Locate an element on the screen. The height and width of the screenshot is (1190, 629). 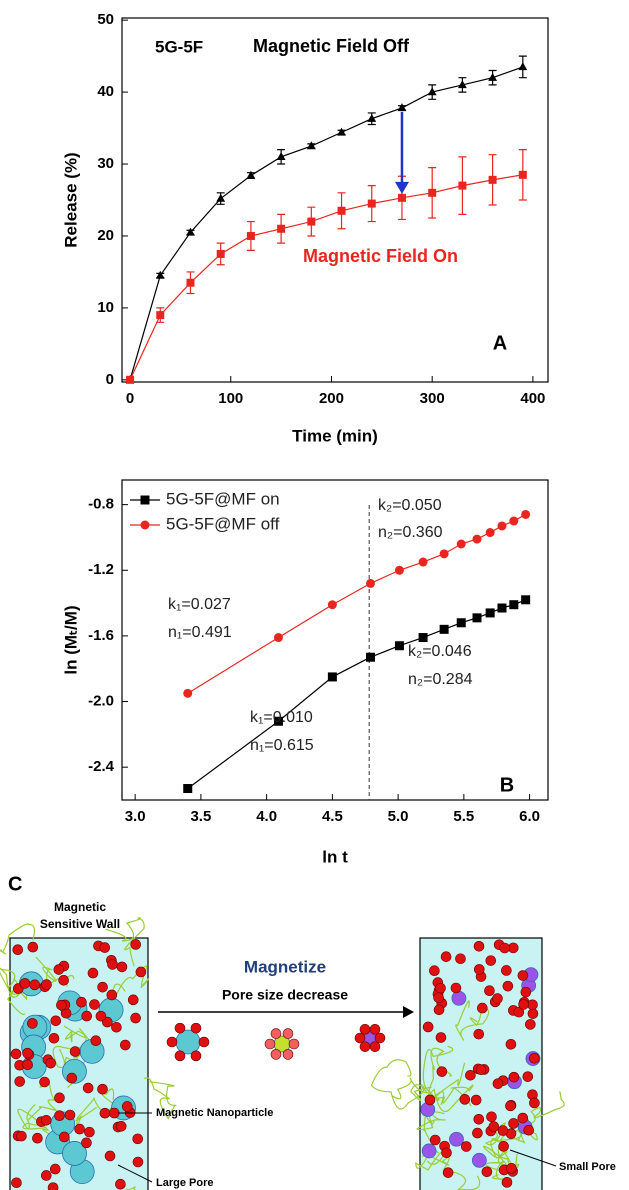
process-arrow-head is located at coordinates (408, 1012).